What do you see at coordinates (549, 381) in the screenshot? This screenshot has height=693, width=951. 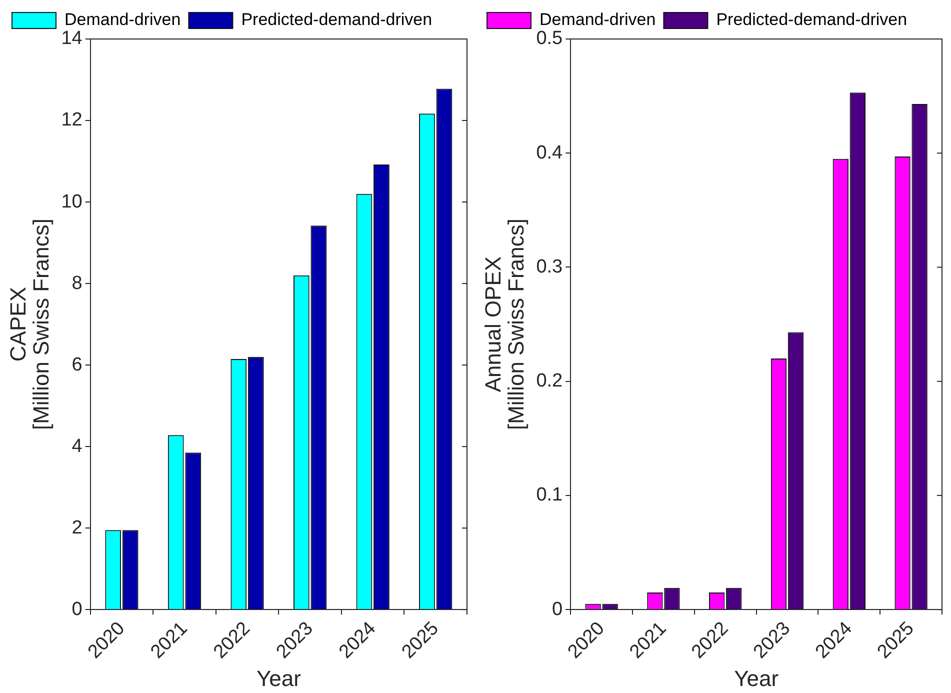 I see `y-tick-label: 0.2` at bounding box center [549, 381].